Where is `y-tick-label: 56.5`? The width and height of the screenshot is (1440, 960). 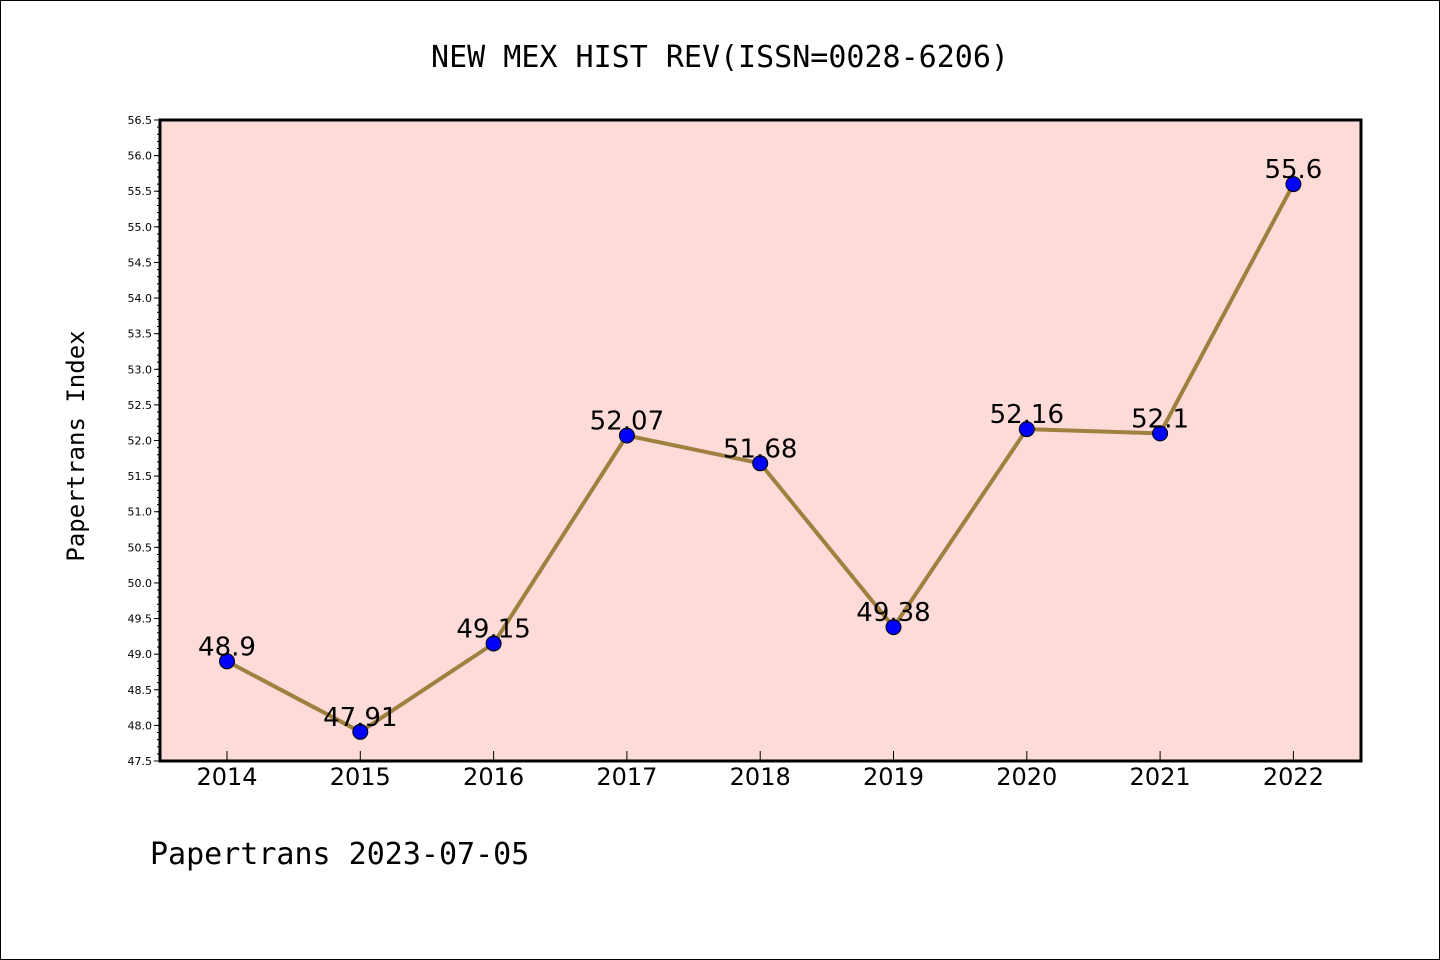 y-tick-label: 56.5 is located at coordinates (140, 120).